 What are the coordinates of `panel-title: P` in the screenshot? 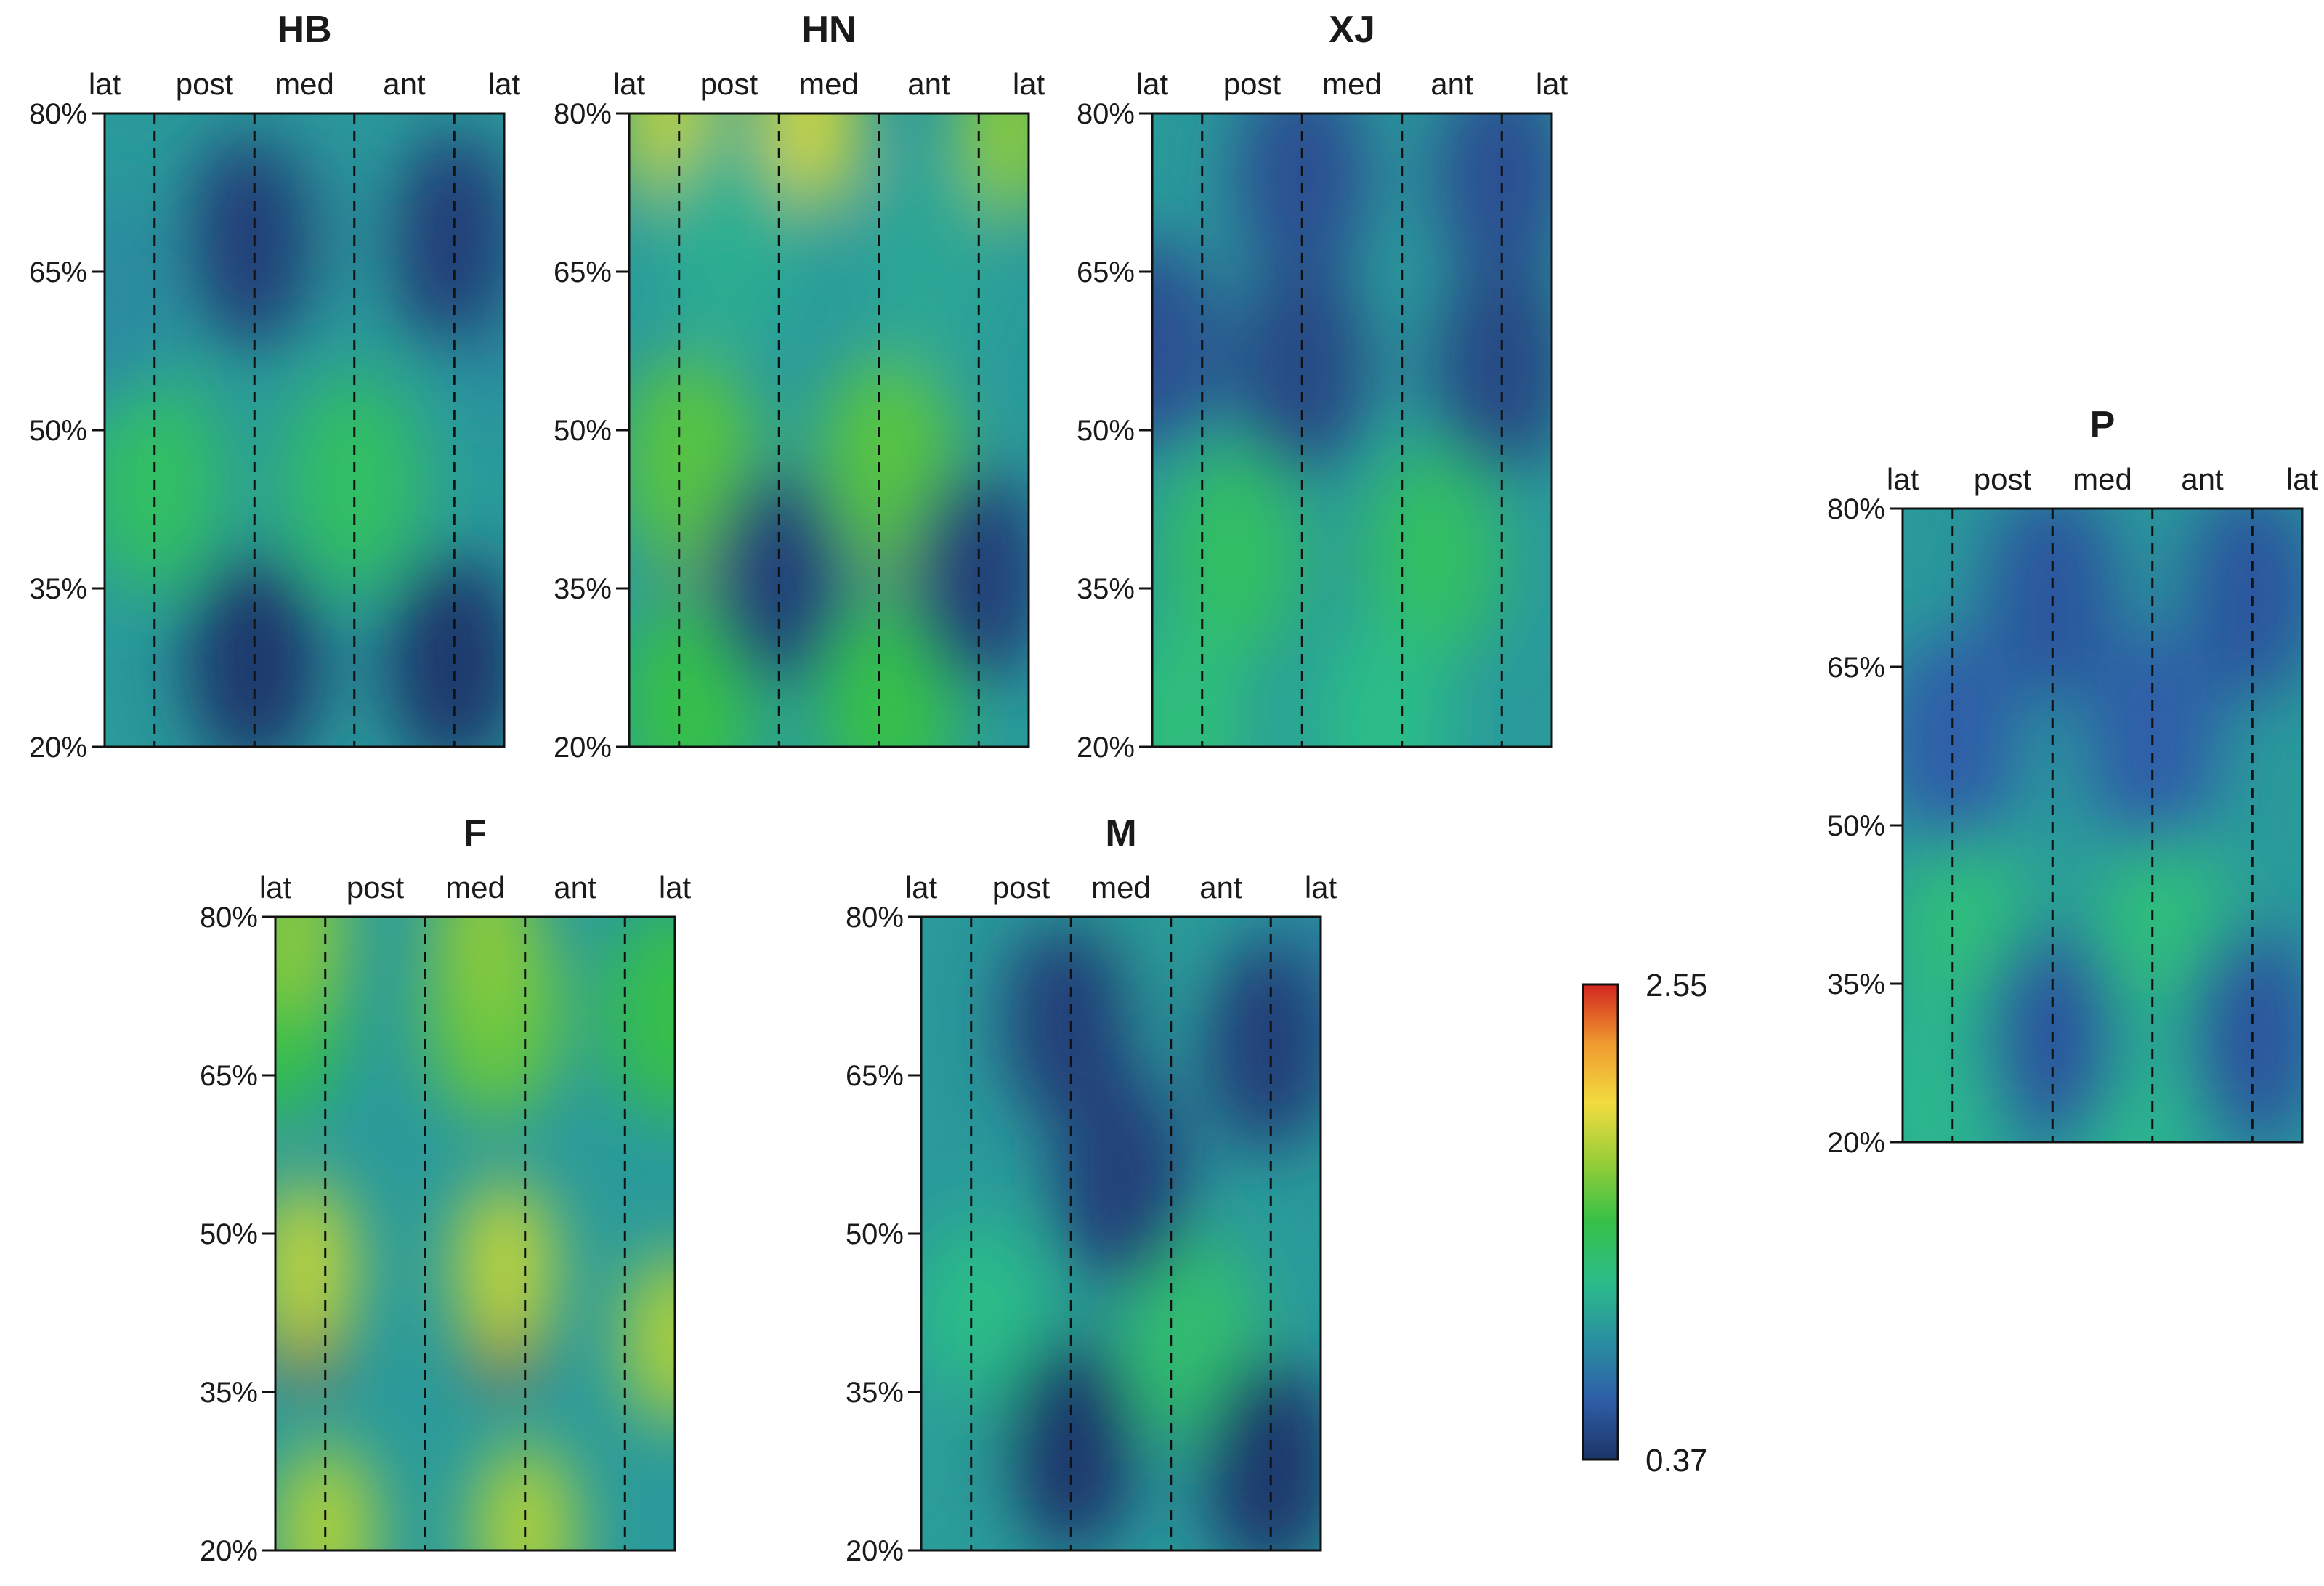 It's located at (2103, 425).